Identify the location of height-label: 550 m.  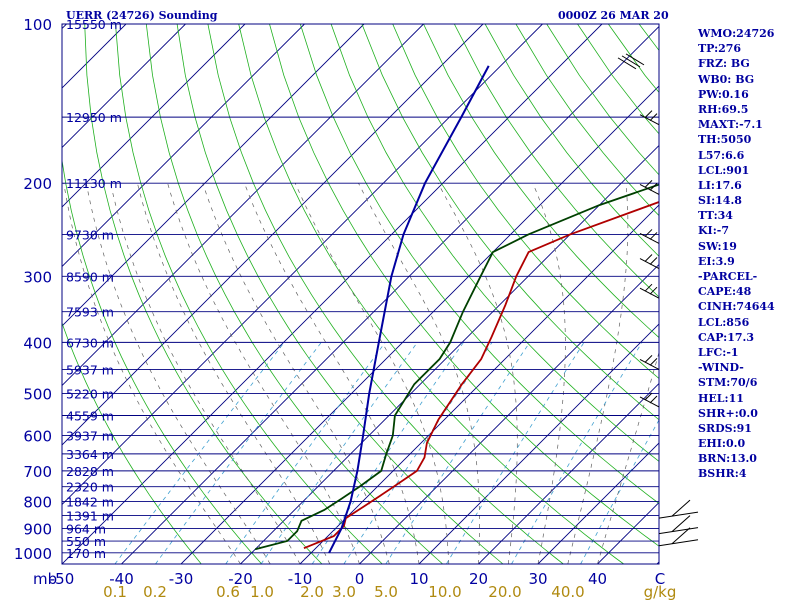
(86, 541).